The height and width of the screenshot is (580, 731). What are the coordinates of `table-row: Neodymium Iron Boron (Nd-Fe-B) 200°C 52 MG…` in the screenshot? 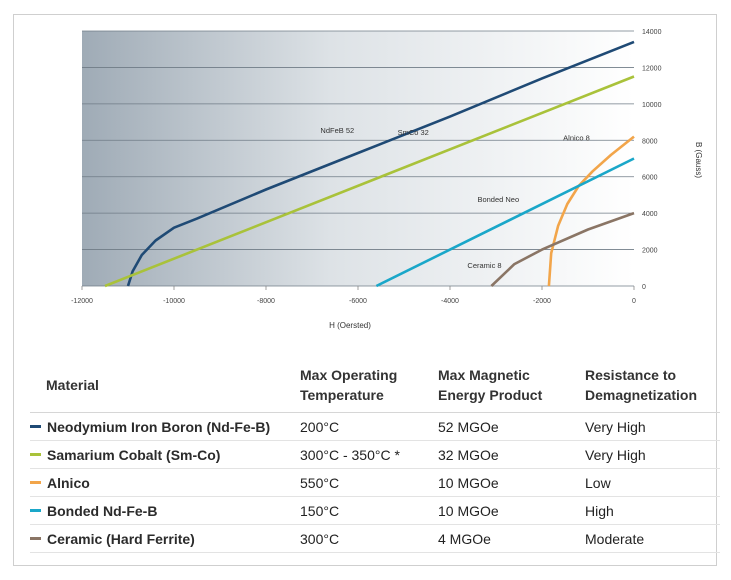 It's located at (375, 426).